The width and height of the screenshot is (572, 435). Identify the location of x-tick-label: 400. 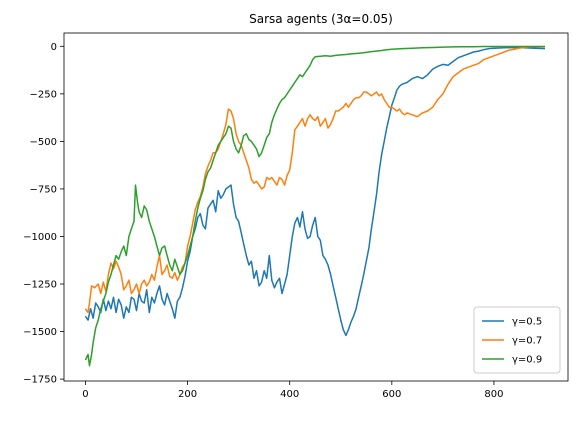
(289, 394).